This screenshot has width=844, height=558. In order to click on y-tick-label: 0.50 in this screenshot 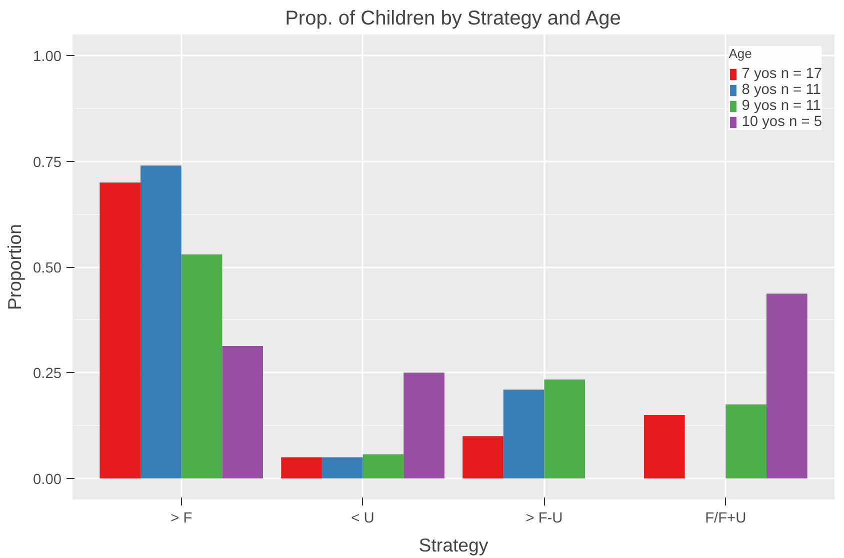, I will do `click(47, 268)`.